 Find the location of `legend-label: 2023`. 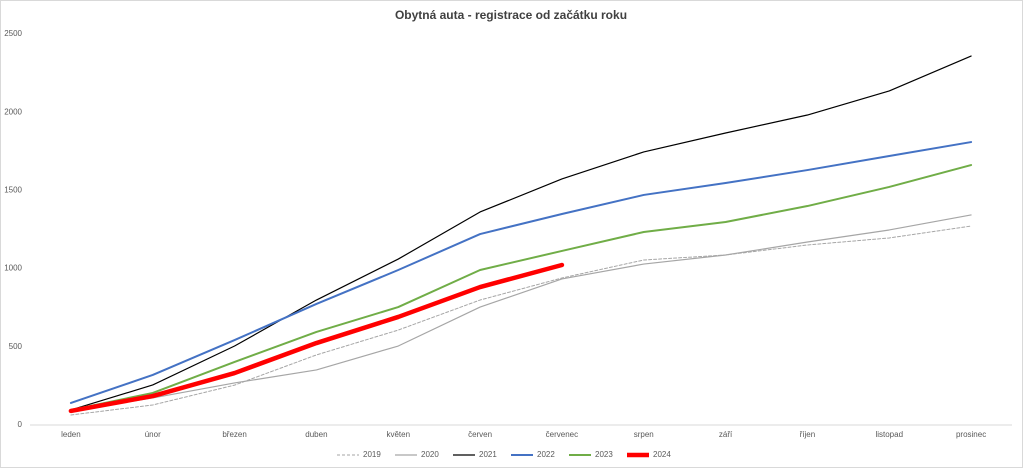

legend-label: 2023 is located at coordinates (604, 454).